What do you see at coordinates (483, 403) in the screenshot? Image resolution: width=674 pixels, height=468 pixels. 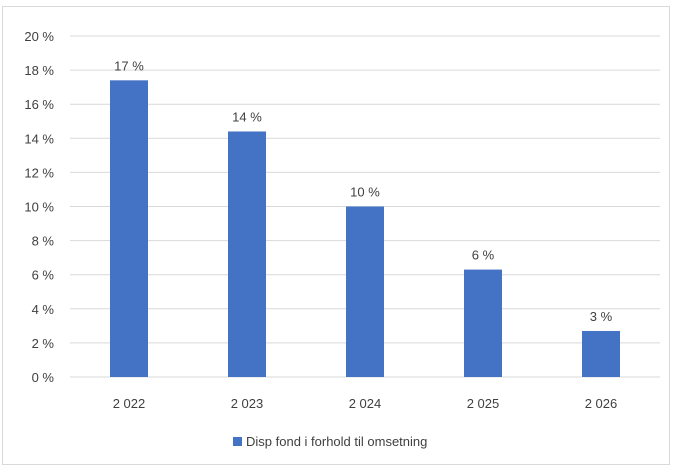 I see `x-tick-label: 2 025` at bounding box center [483, 403].